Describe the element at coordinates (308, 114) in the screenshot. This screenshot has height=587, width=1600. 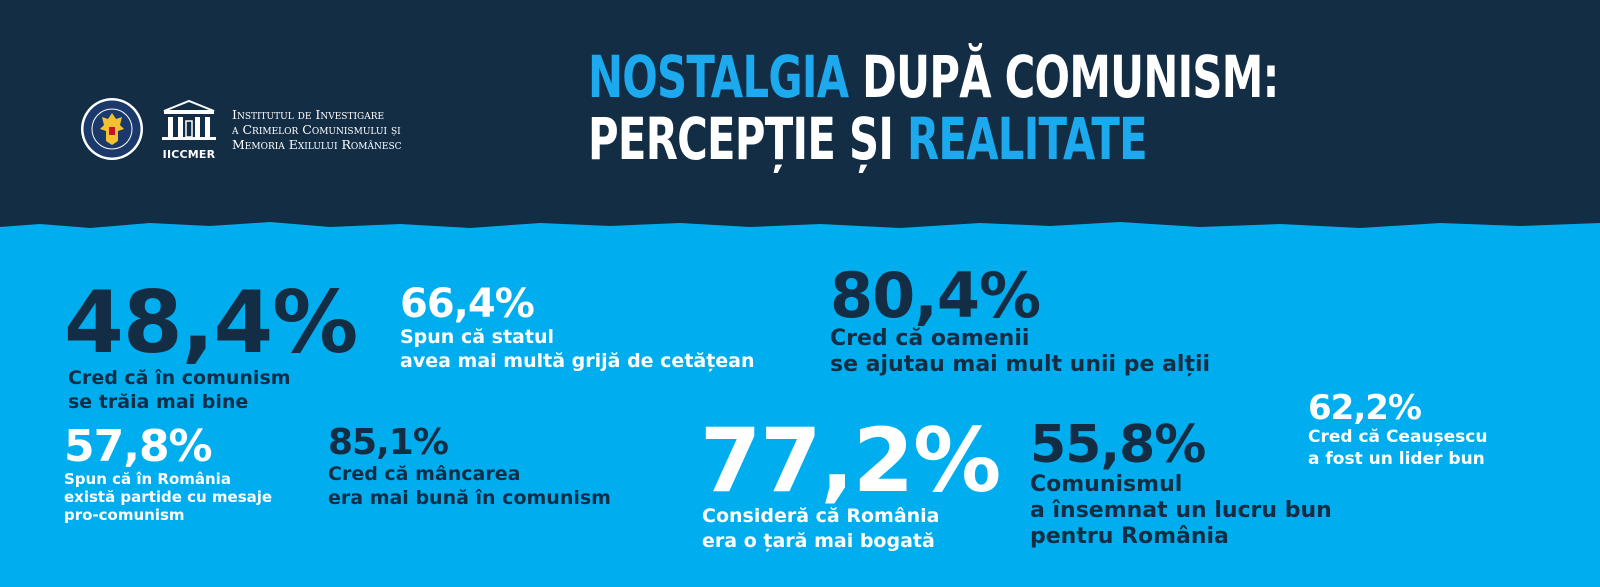
I see `institute-name-line: Institutul de Investigare` at that location.